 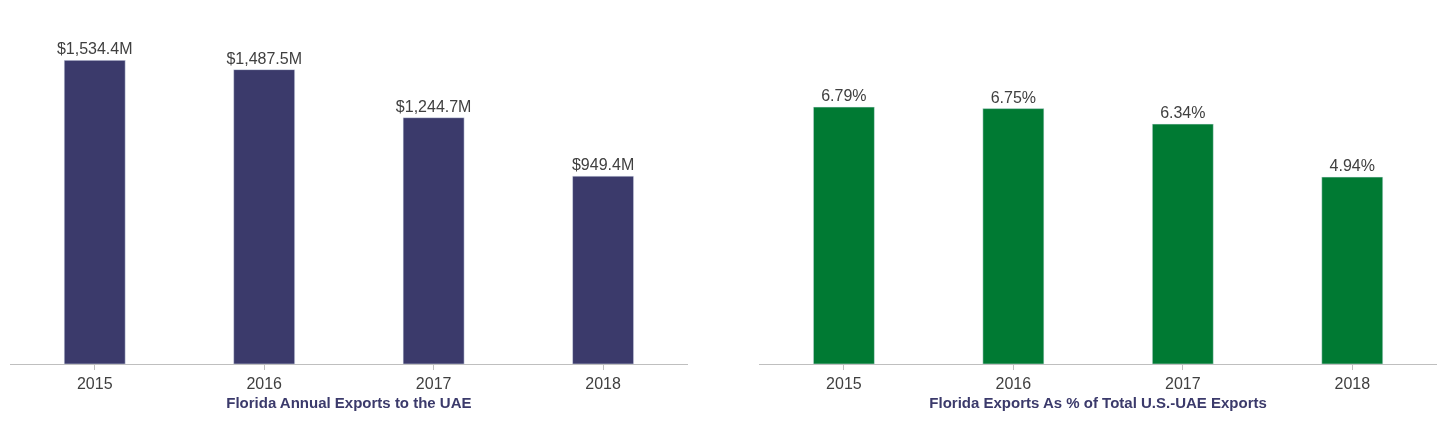 What do you see at coordinates (264, 58) in the screenshot?
I see `data-label: $1,487.5M` at bounding box center [264, 58].